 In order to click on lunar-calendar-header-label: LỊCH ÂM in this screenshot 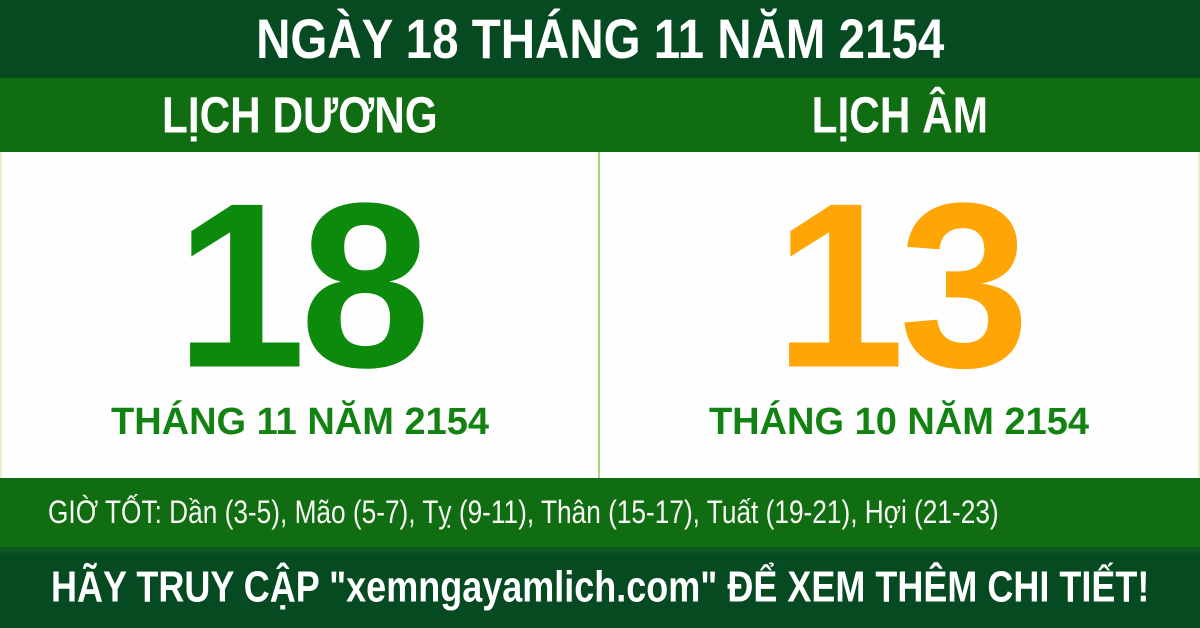, I will do `click(900, 115)`.